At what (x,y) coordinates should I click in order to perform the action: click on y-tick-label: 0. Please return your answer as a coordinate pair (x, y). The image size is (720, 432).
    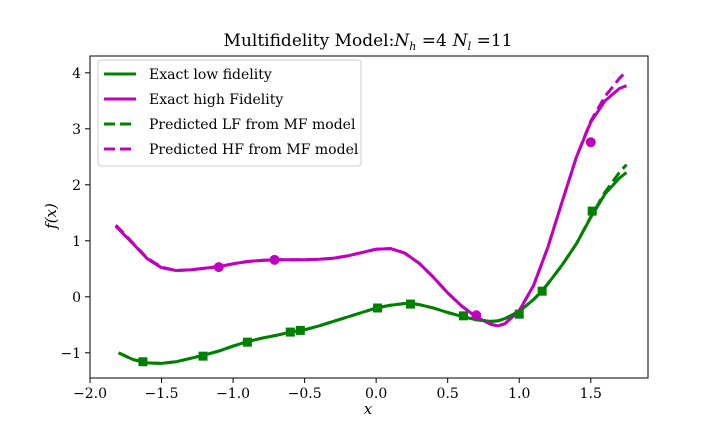
    Looking at the image, I should click on (76, 298).